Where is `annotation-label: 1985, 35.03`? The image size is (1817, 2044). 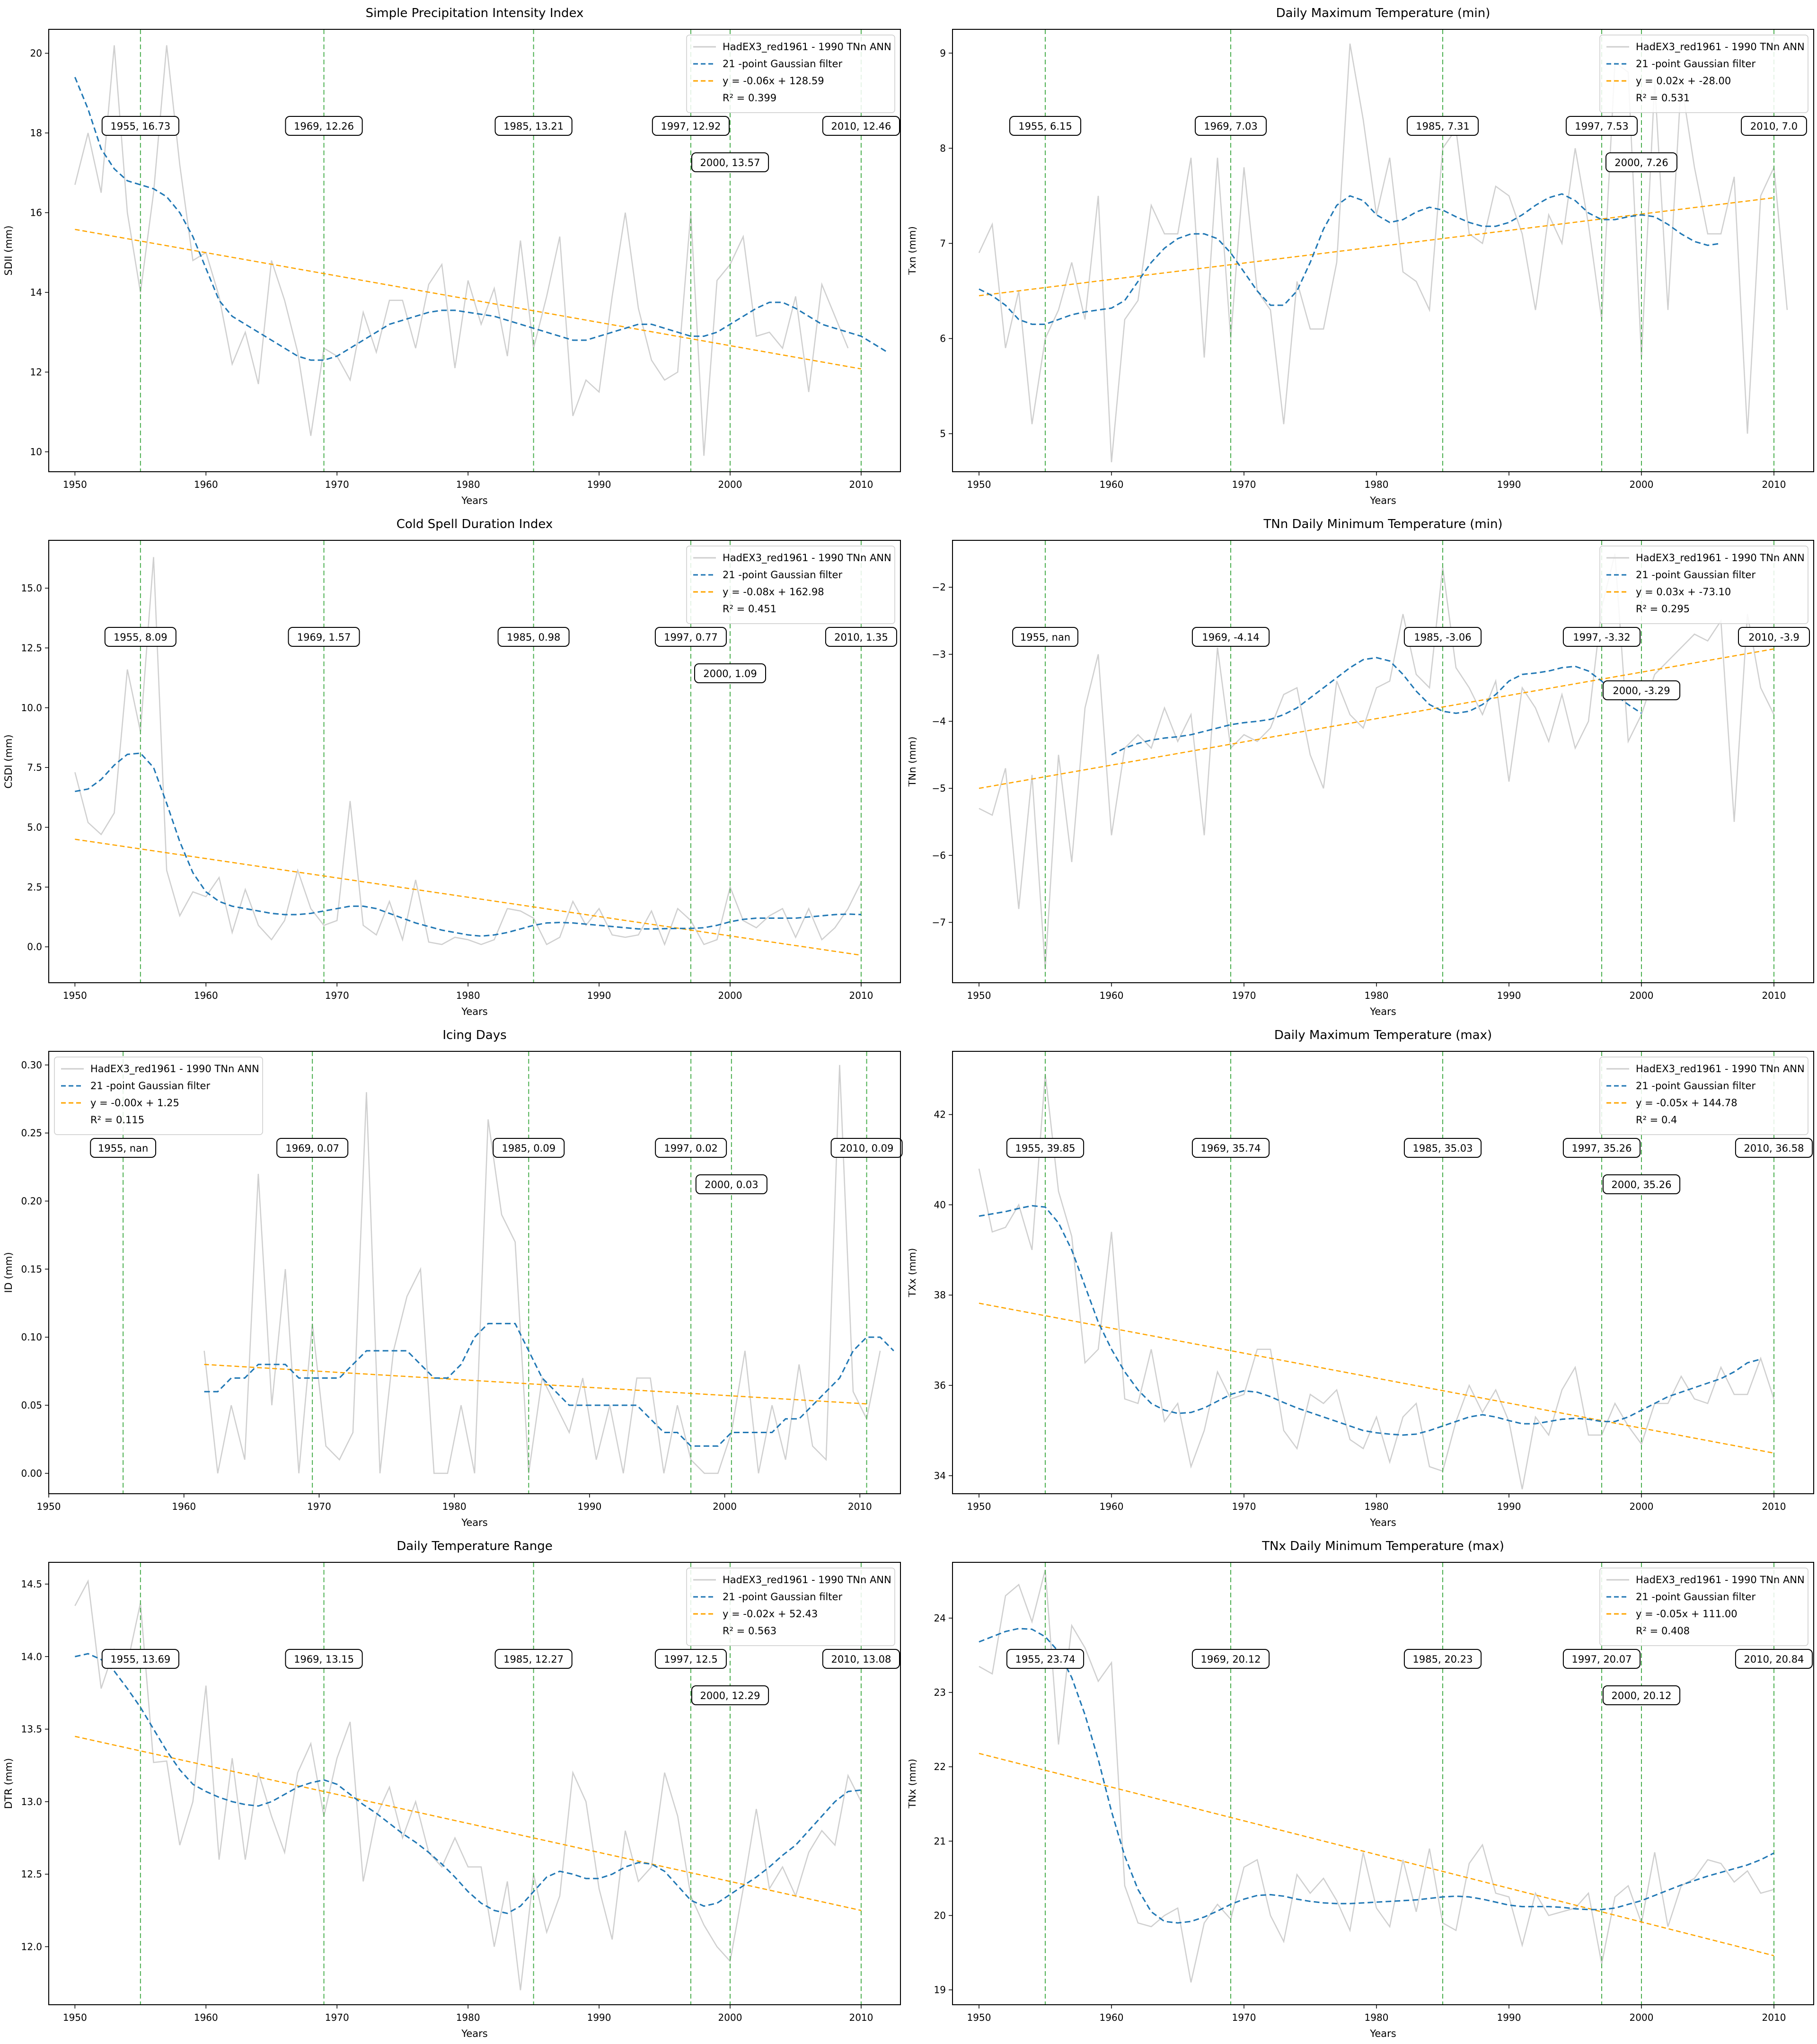
annotation-label: 1985, 35.03 is located at coordinates (1443, 1148).